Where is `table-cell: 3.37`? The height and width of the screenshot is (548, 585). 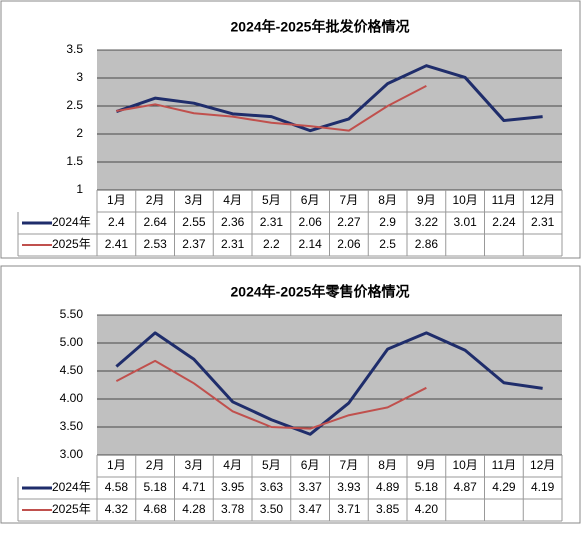
table-cell: 3.37 is located at coordinates (310, 487).